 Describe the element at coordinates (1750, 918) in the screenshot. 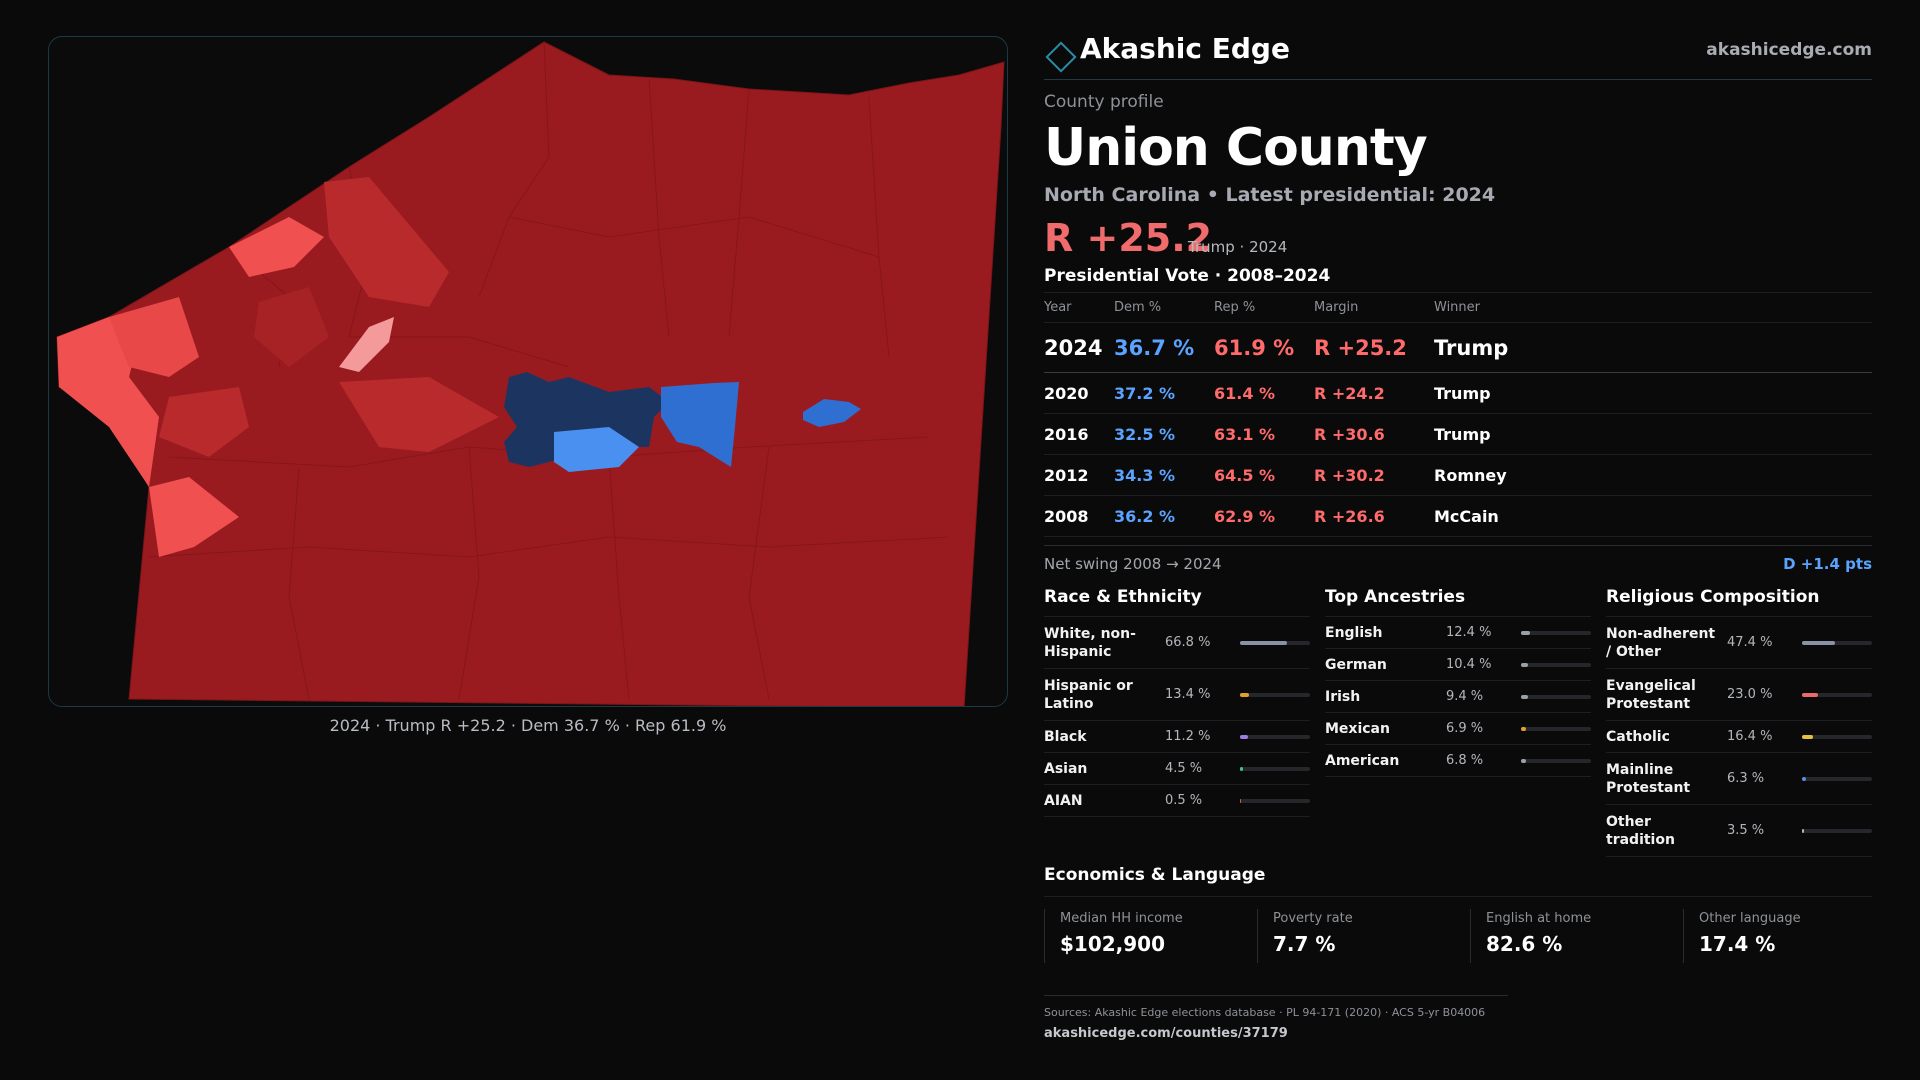

I see `econ-label: Other language` at that location.